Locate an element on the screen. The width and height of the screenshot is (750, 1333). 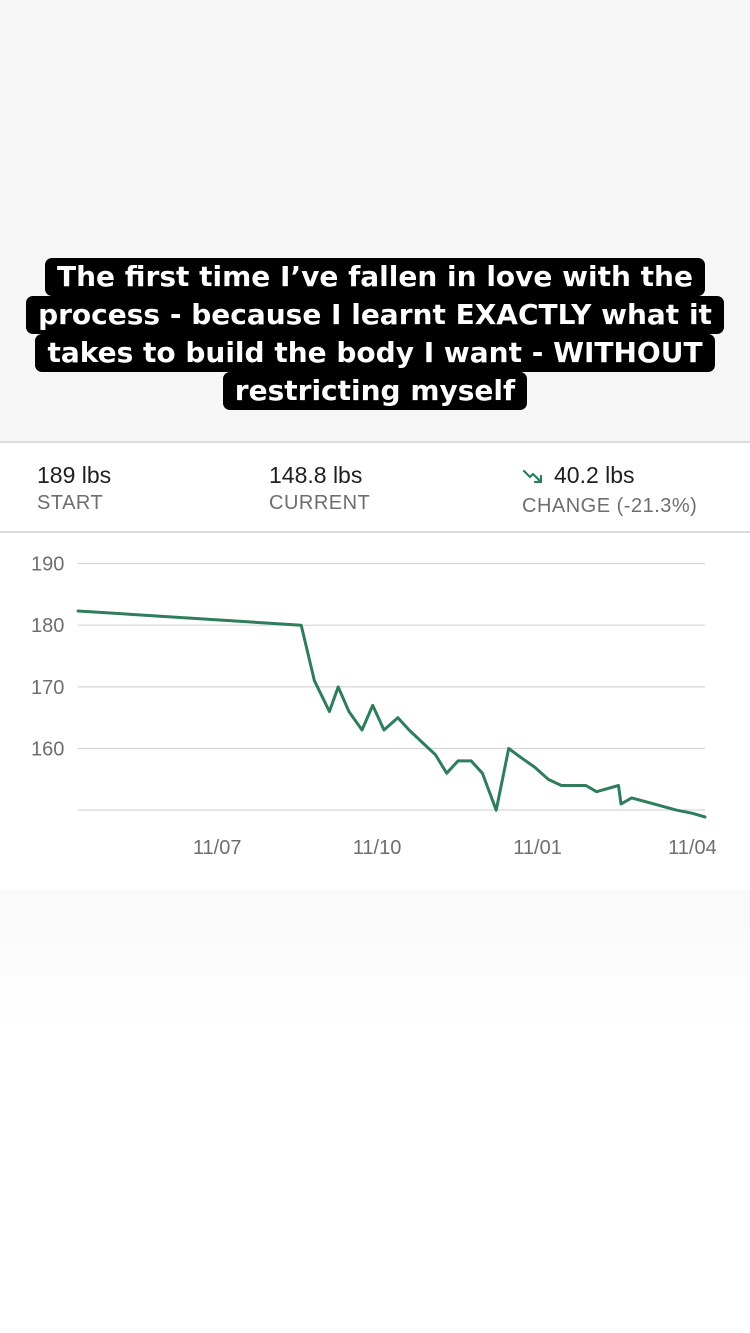
start-value: 189 lbs is located at coordinates (74, 475).